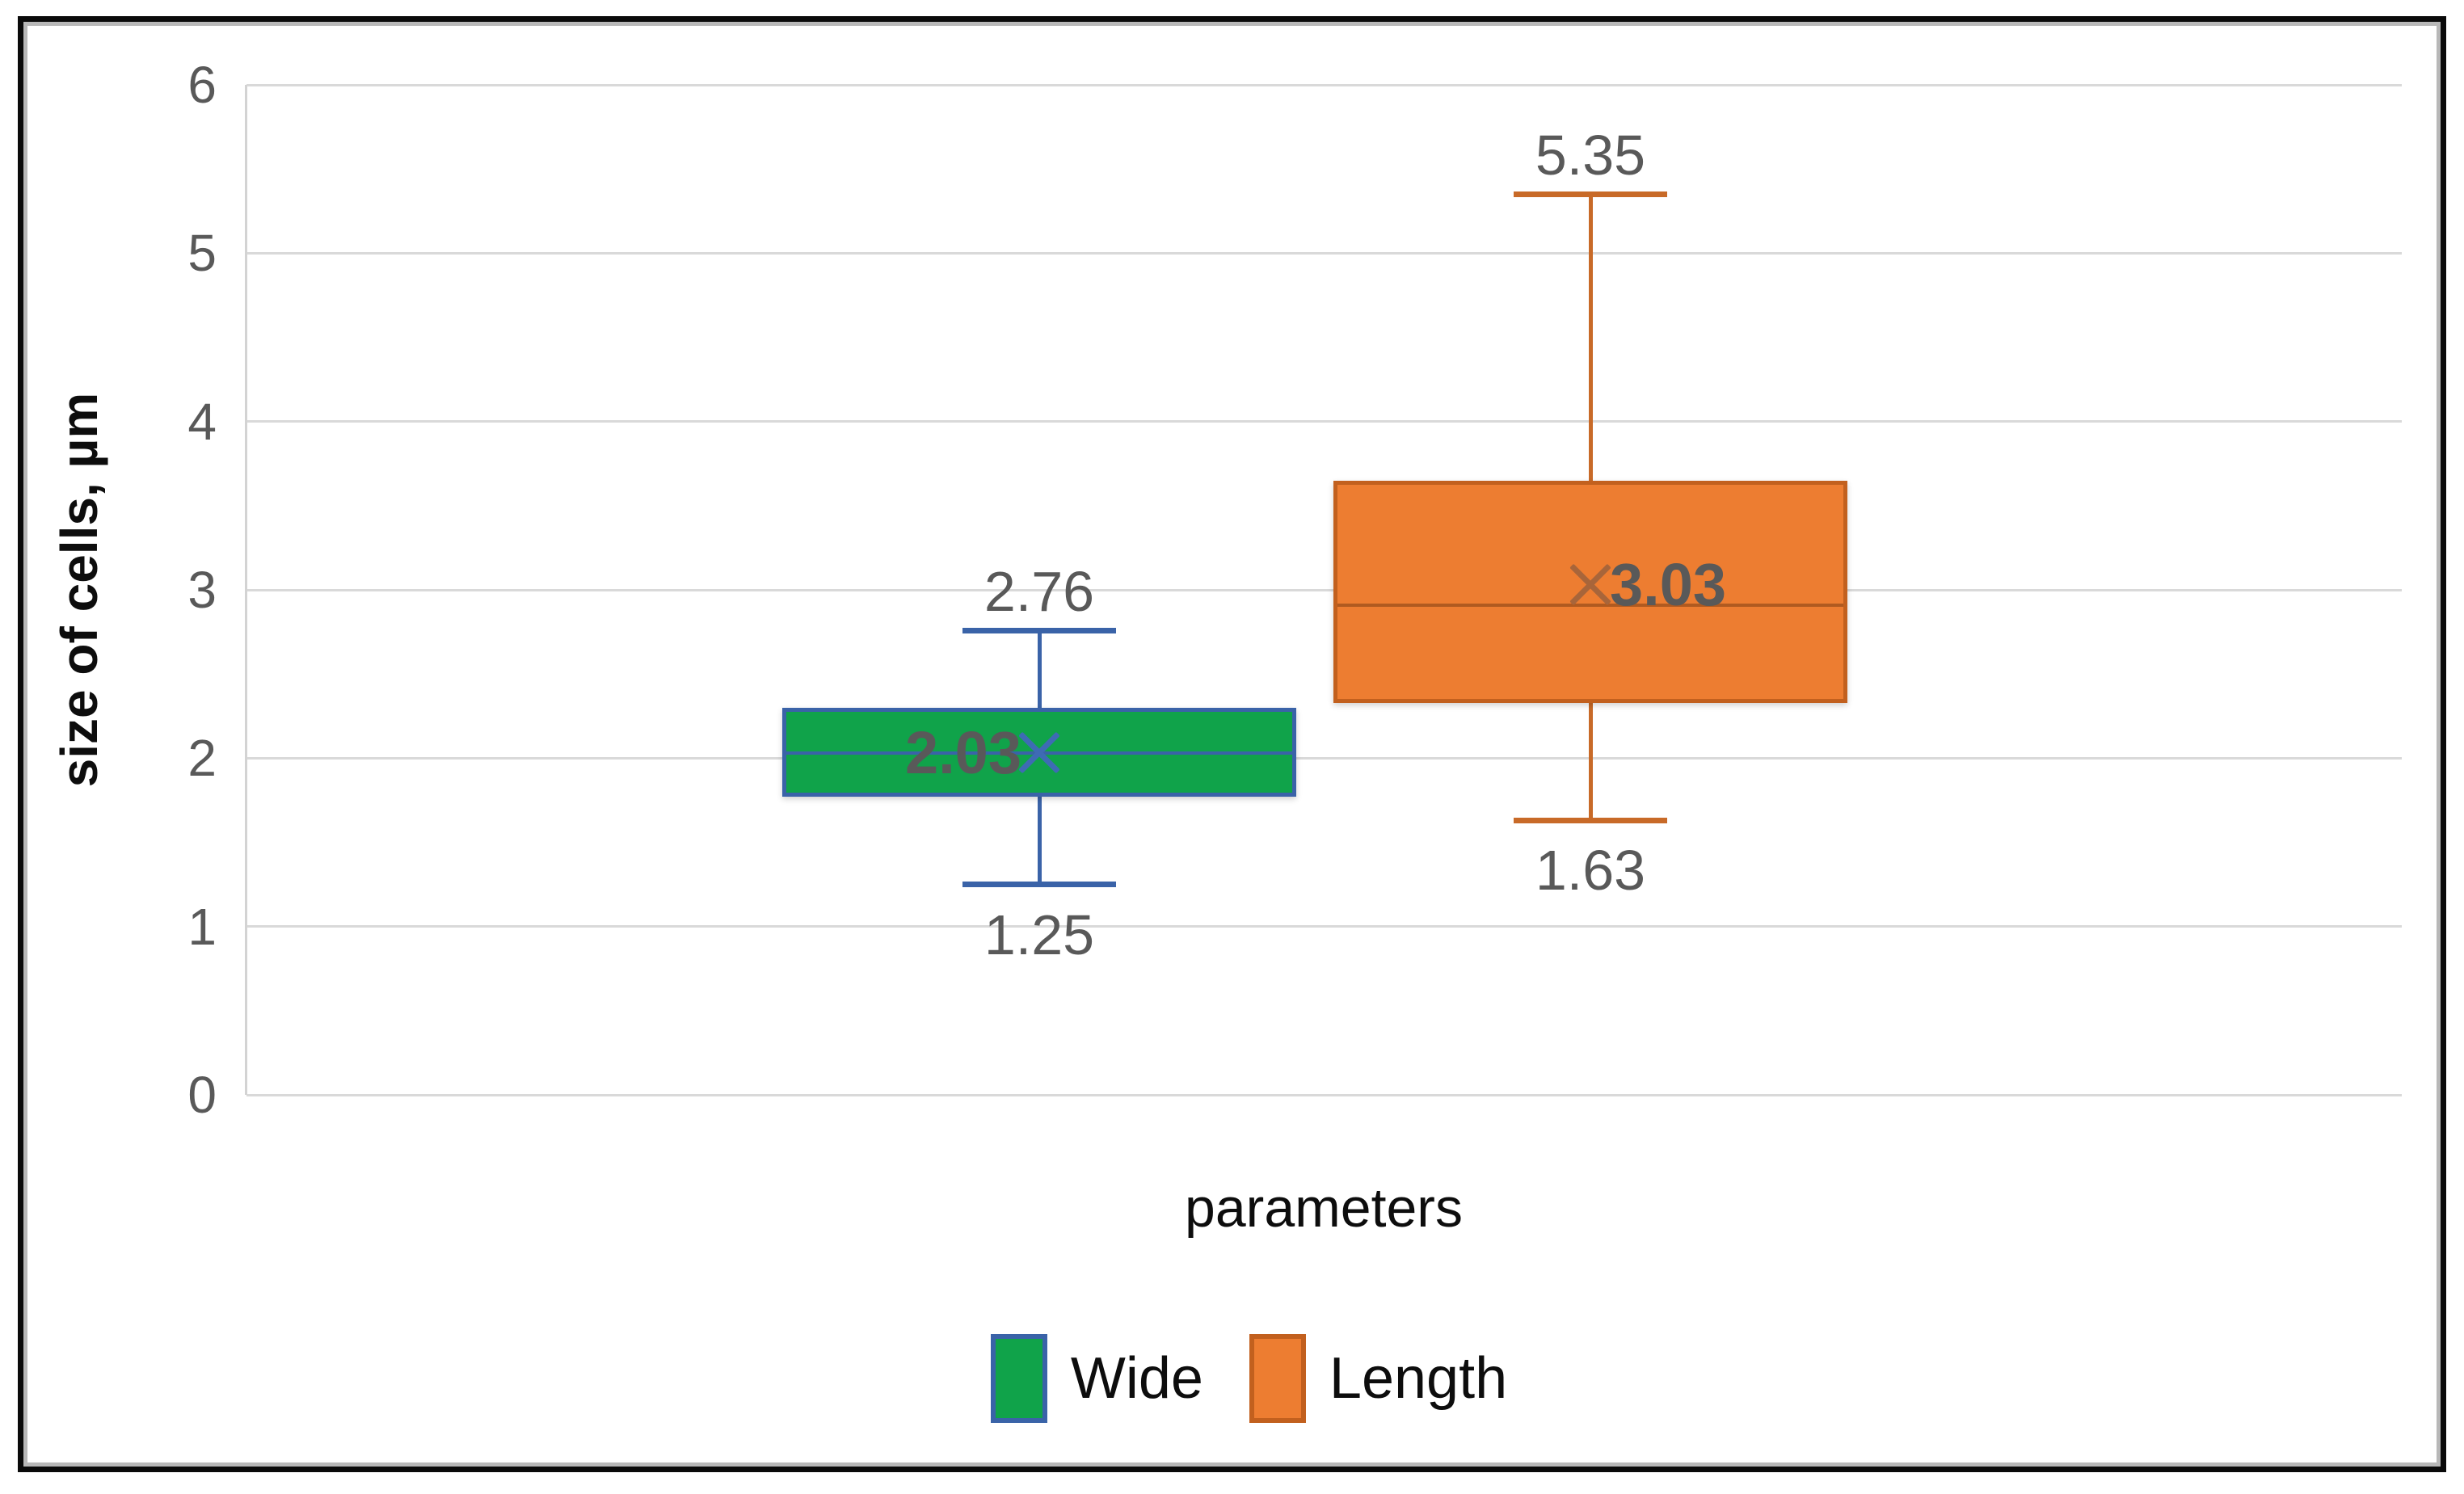  Describe the element at coordinates (202, 590) in the screenshot. I see `y-tick-label: 3` at that location.